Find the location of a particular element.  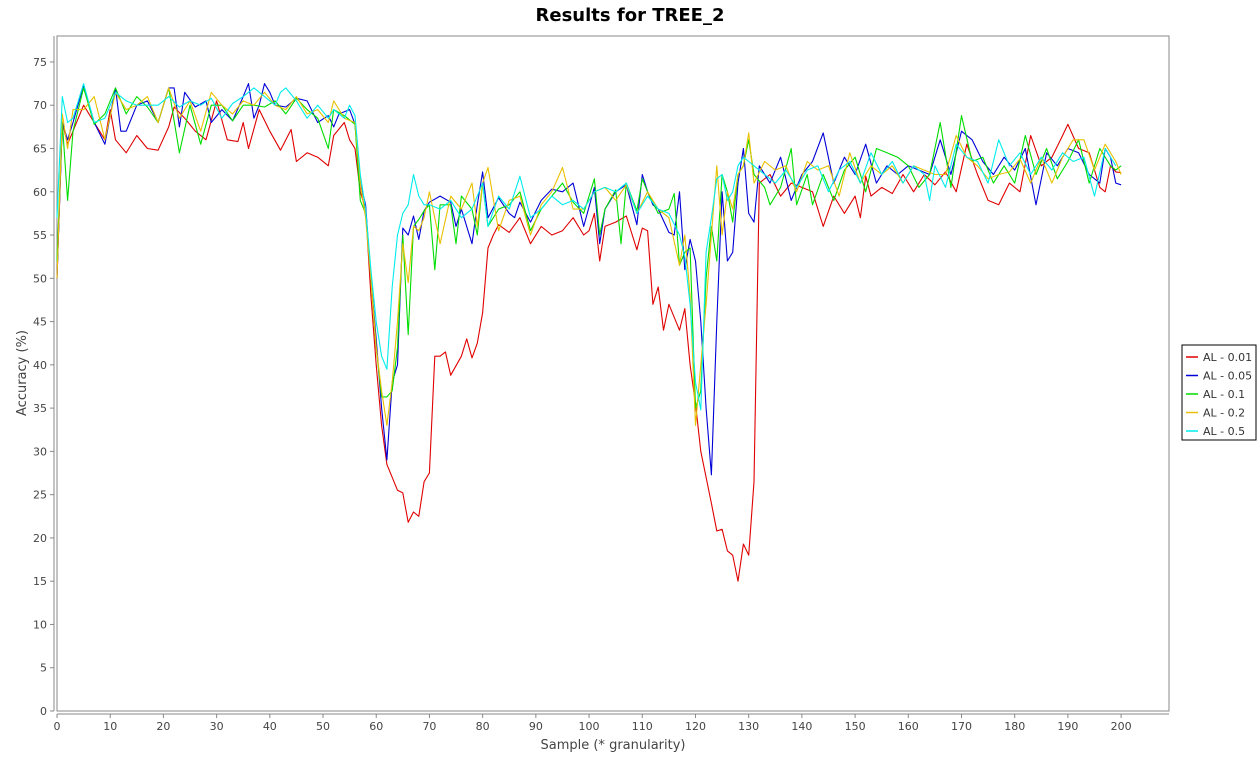

x-tick-label: 130 is located at coordinates (748, 726).